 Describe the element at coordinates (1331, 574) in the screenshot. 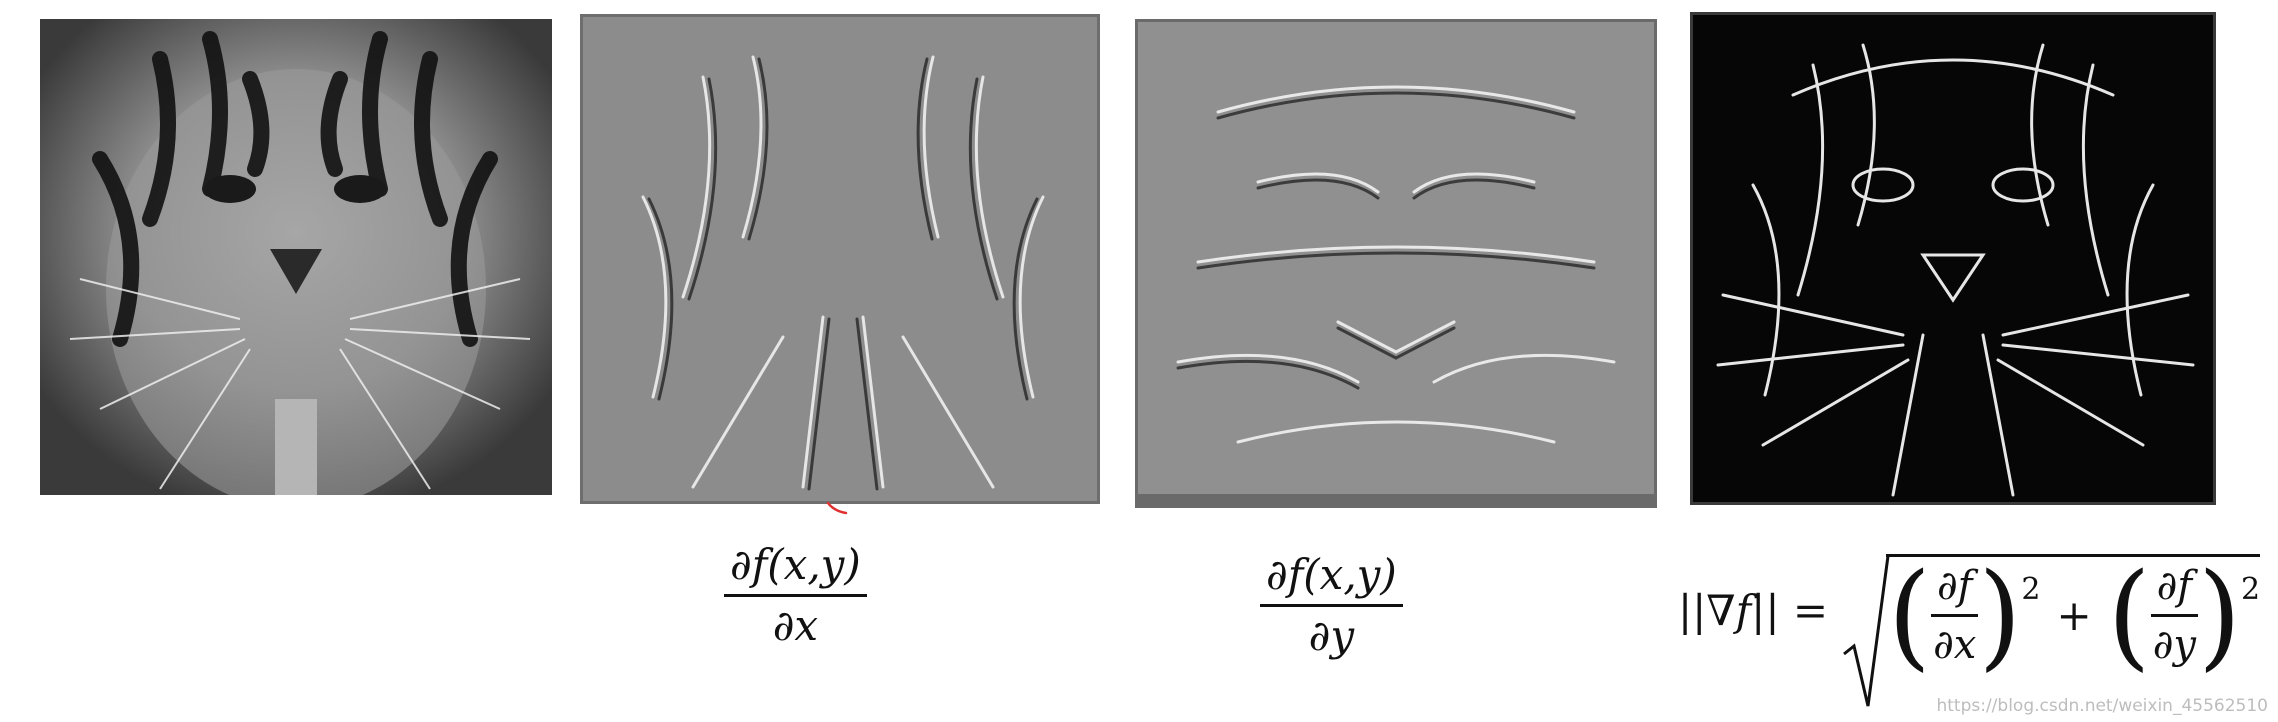

I see `partial-y-numerator: ∂f(x,y)` at that location.